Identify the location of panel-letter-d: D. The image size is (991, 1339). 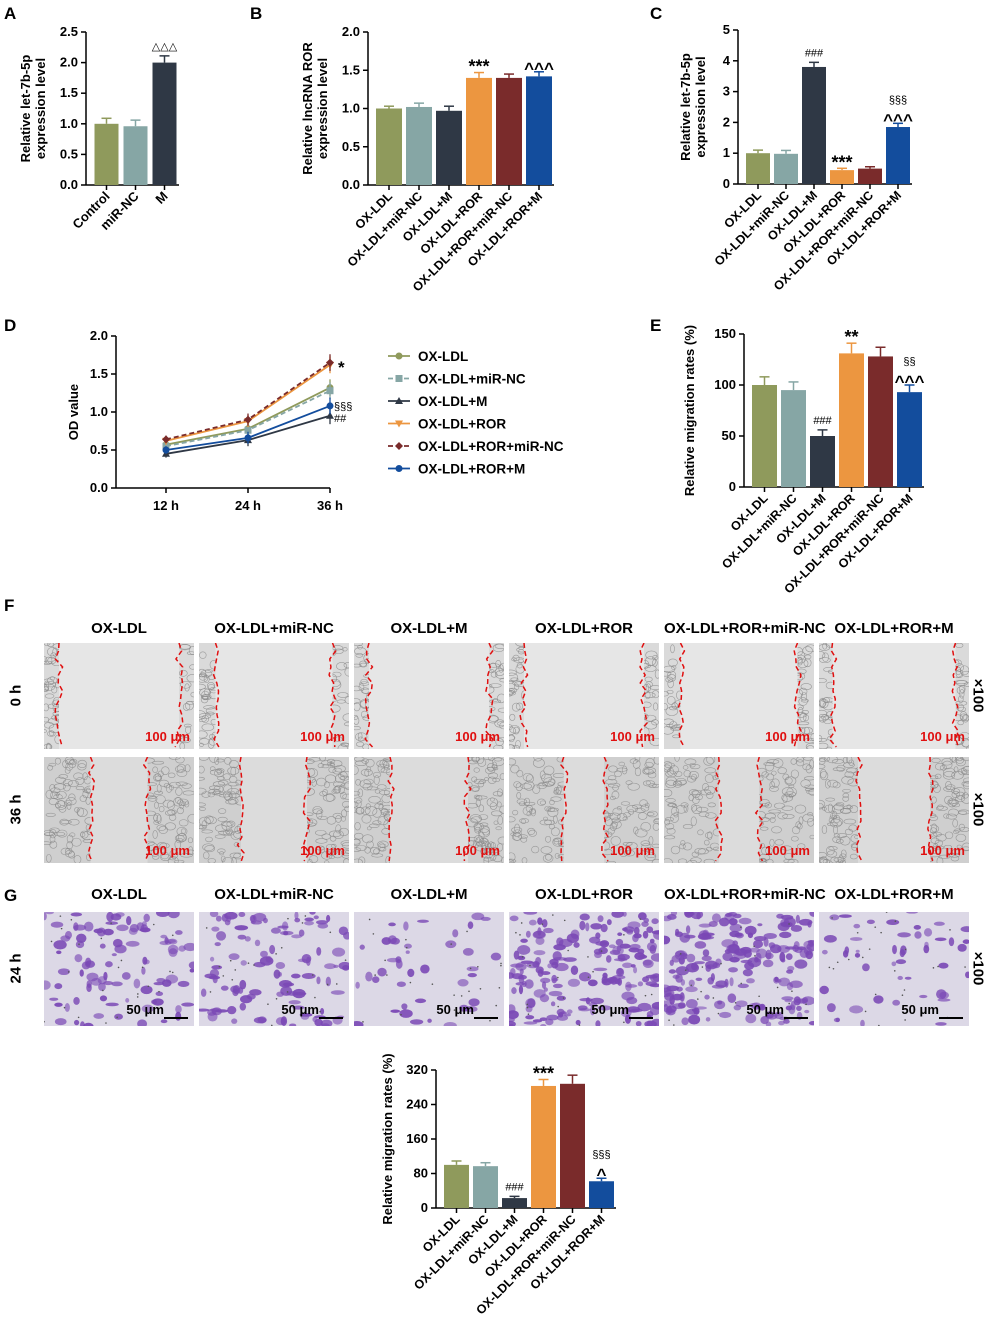
(10, 325).